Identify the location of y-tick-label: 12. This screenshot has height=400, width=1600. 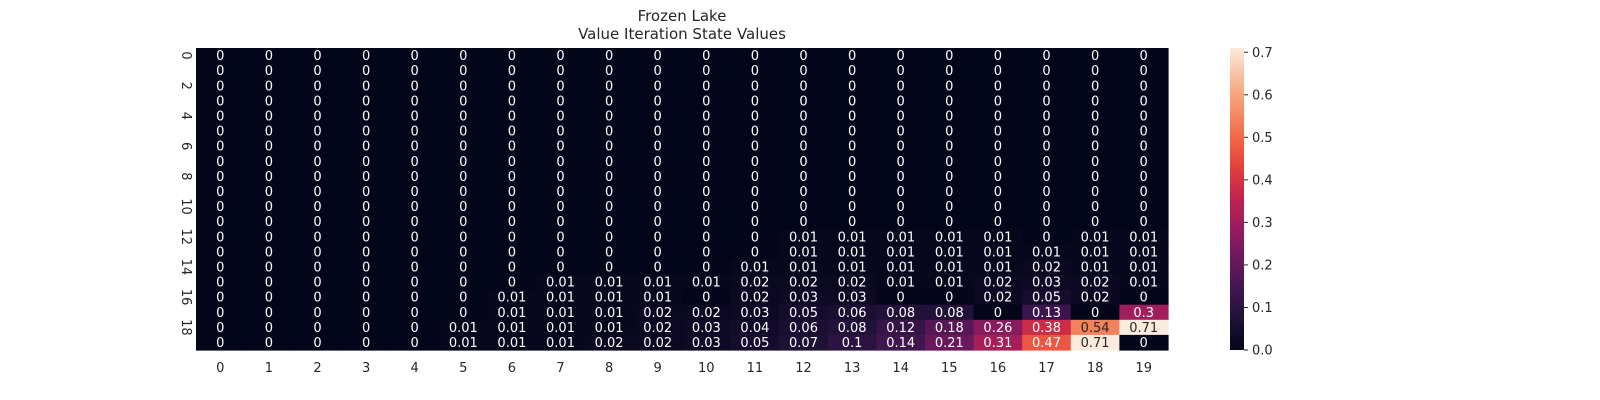
(185, 236).